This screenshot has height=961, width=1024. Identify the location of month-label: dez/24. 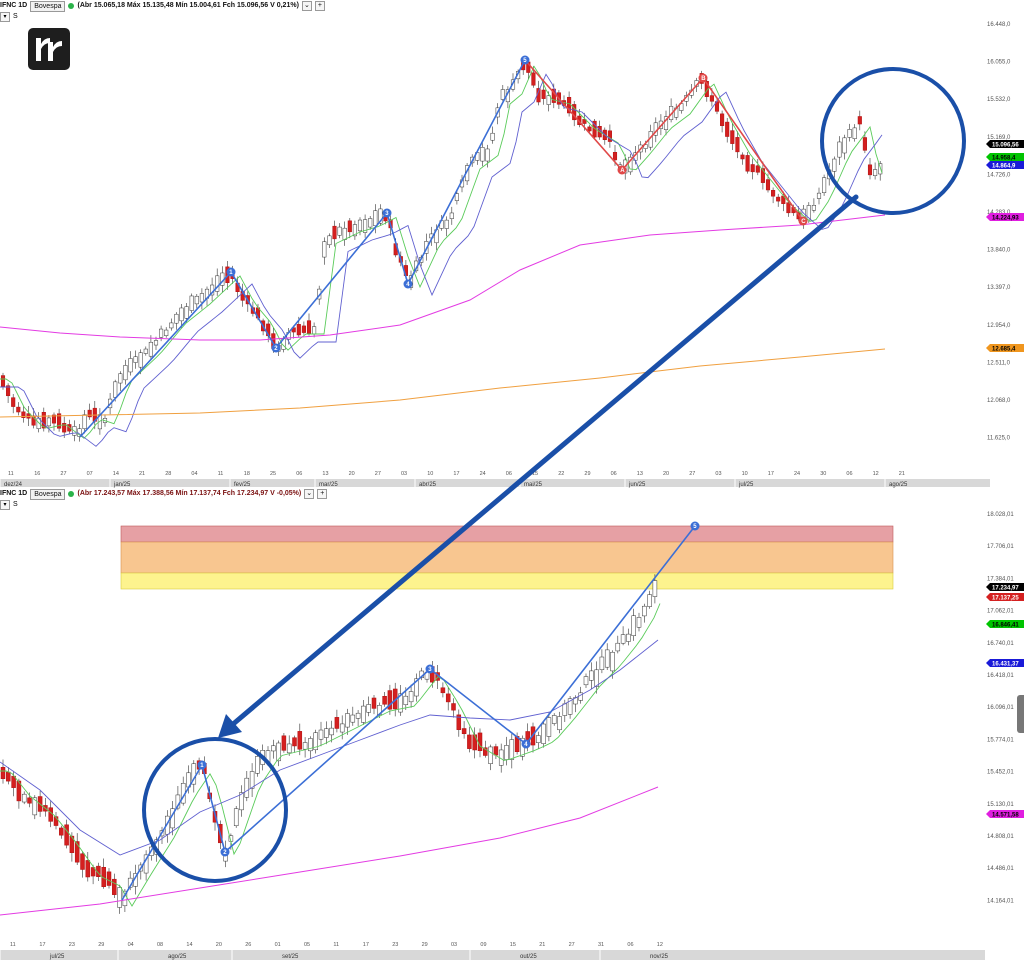
(13, 485).